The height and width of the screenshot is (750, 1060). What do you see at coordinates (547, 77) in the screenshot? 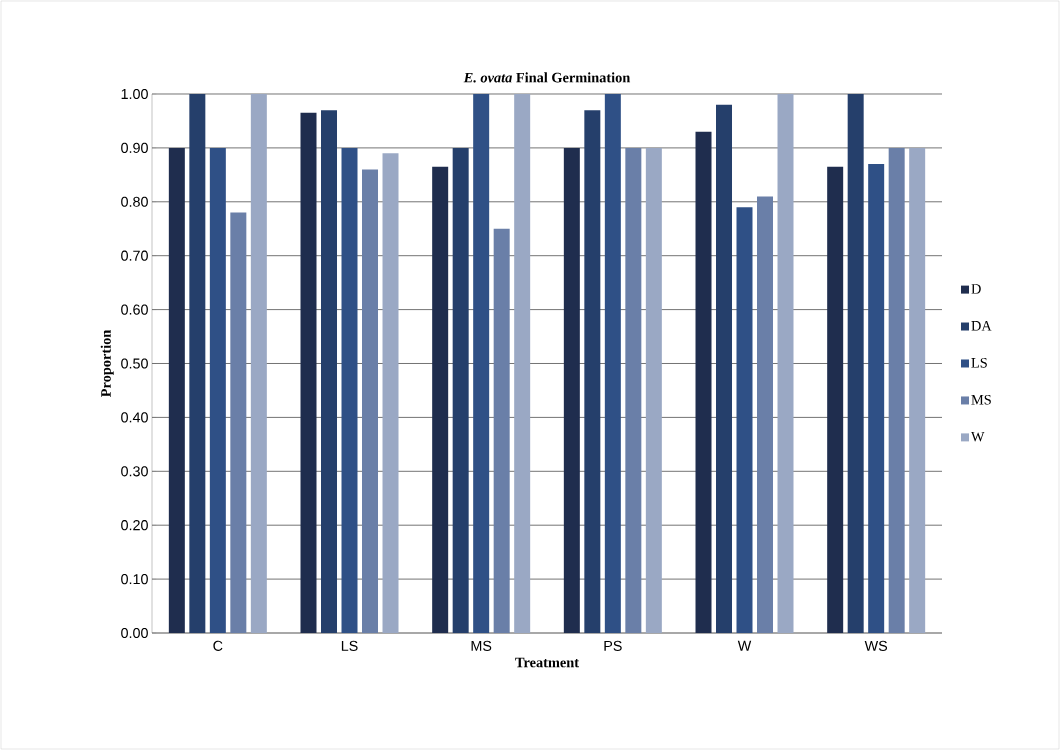
I see `chart-title: E. ovata Final Germination` at bounding box center [547, 77].